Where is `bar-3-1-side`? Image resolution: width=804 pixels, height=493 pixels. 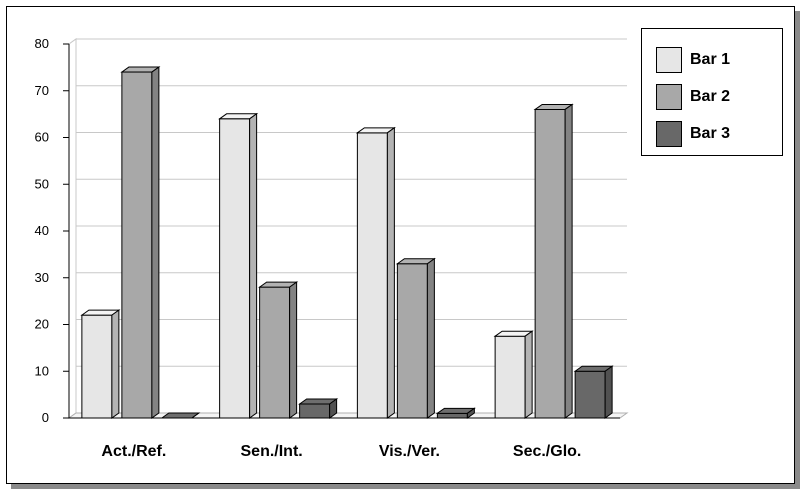
bar-3-1-side is located at coordinates (195, 415).